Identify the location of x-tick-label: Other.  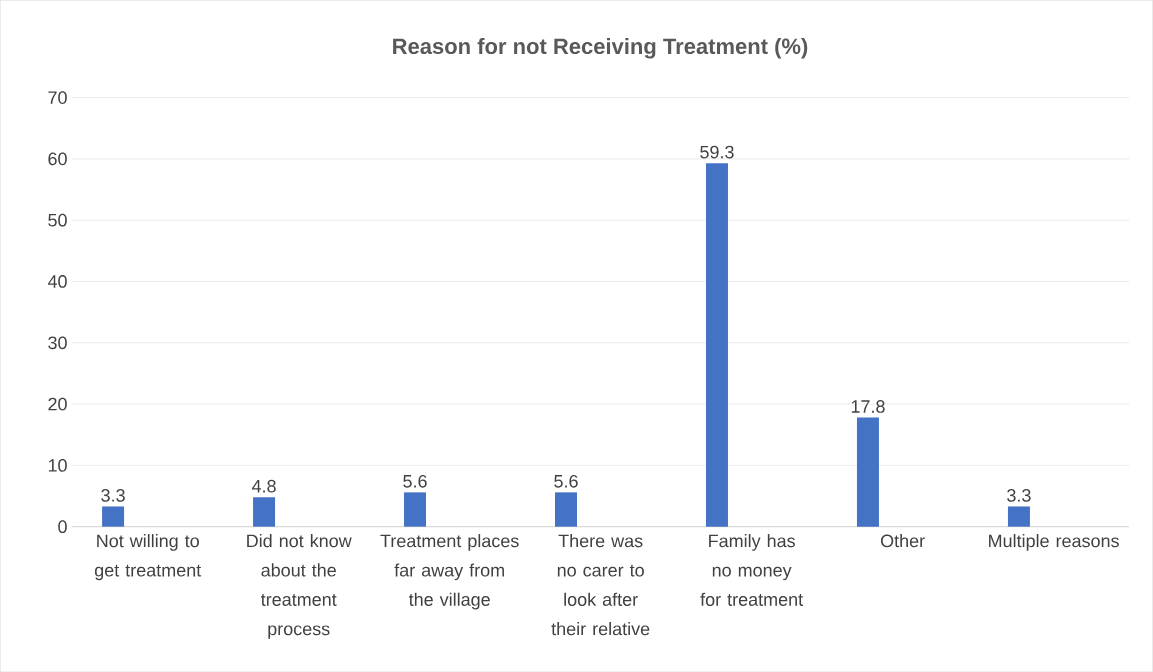
(902, 540).